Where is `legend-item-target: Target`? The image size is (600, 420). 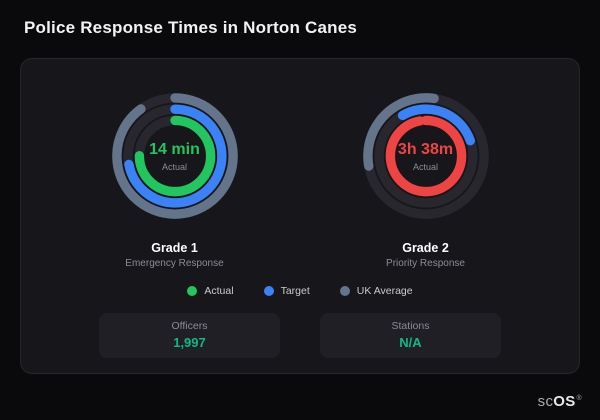 legend-item-target: Target is located at coordinates (286, 291).